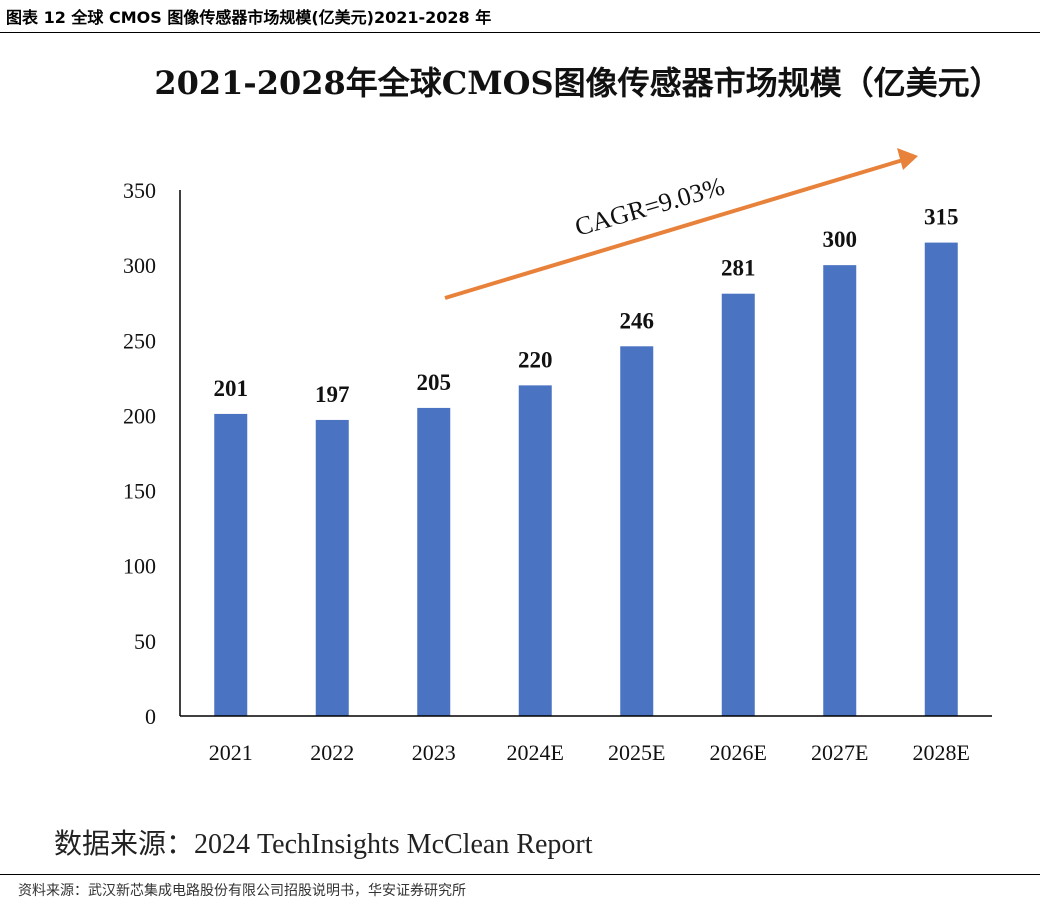  I want to click on bar-2027E, so click(840, 490).